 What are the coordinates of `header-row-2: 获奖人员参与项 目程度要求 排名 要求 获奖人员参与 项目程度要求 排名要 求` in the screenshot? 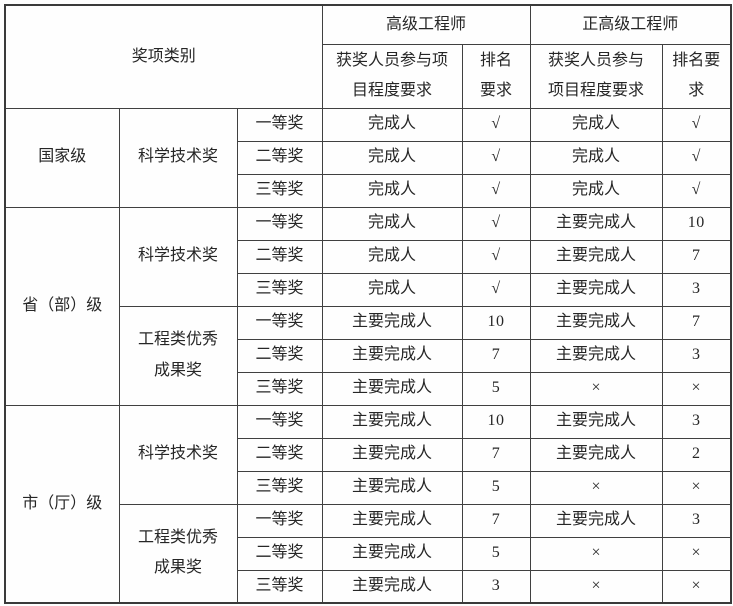 It's located at (368, 76).